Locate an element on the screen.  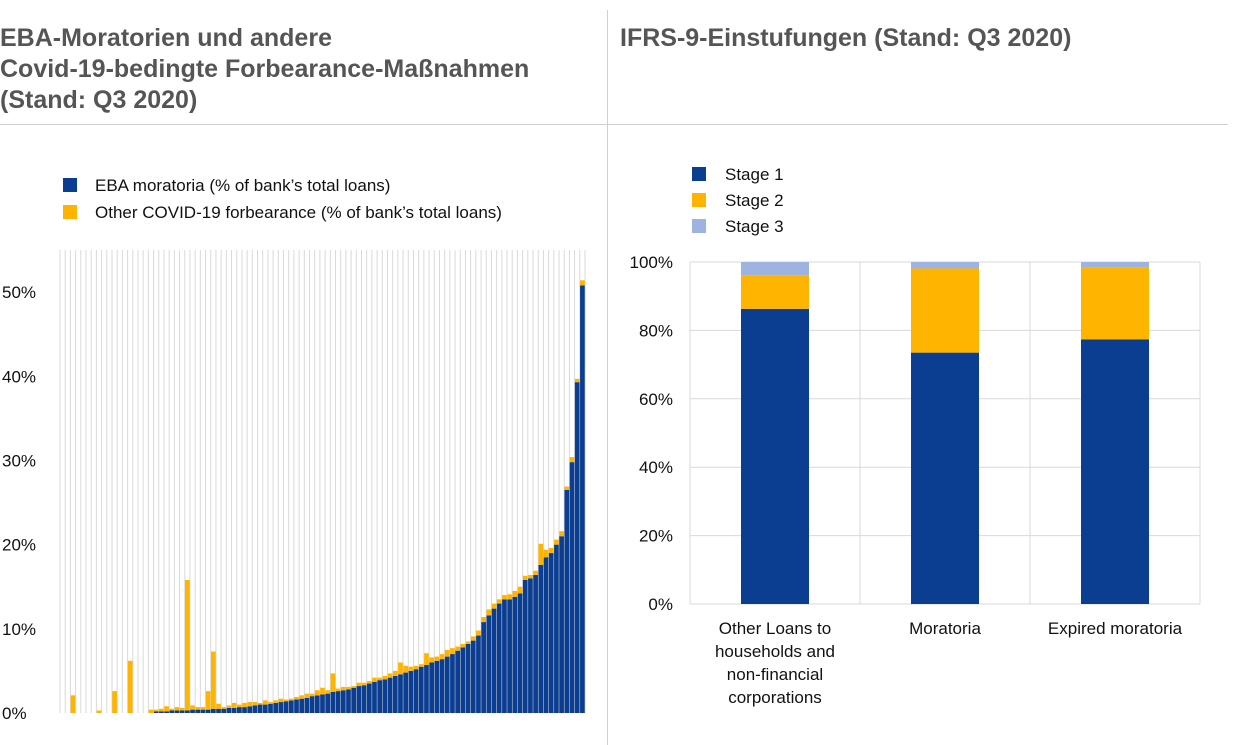
right-y-tick-label: 80% is located at coordinates (656, 330).